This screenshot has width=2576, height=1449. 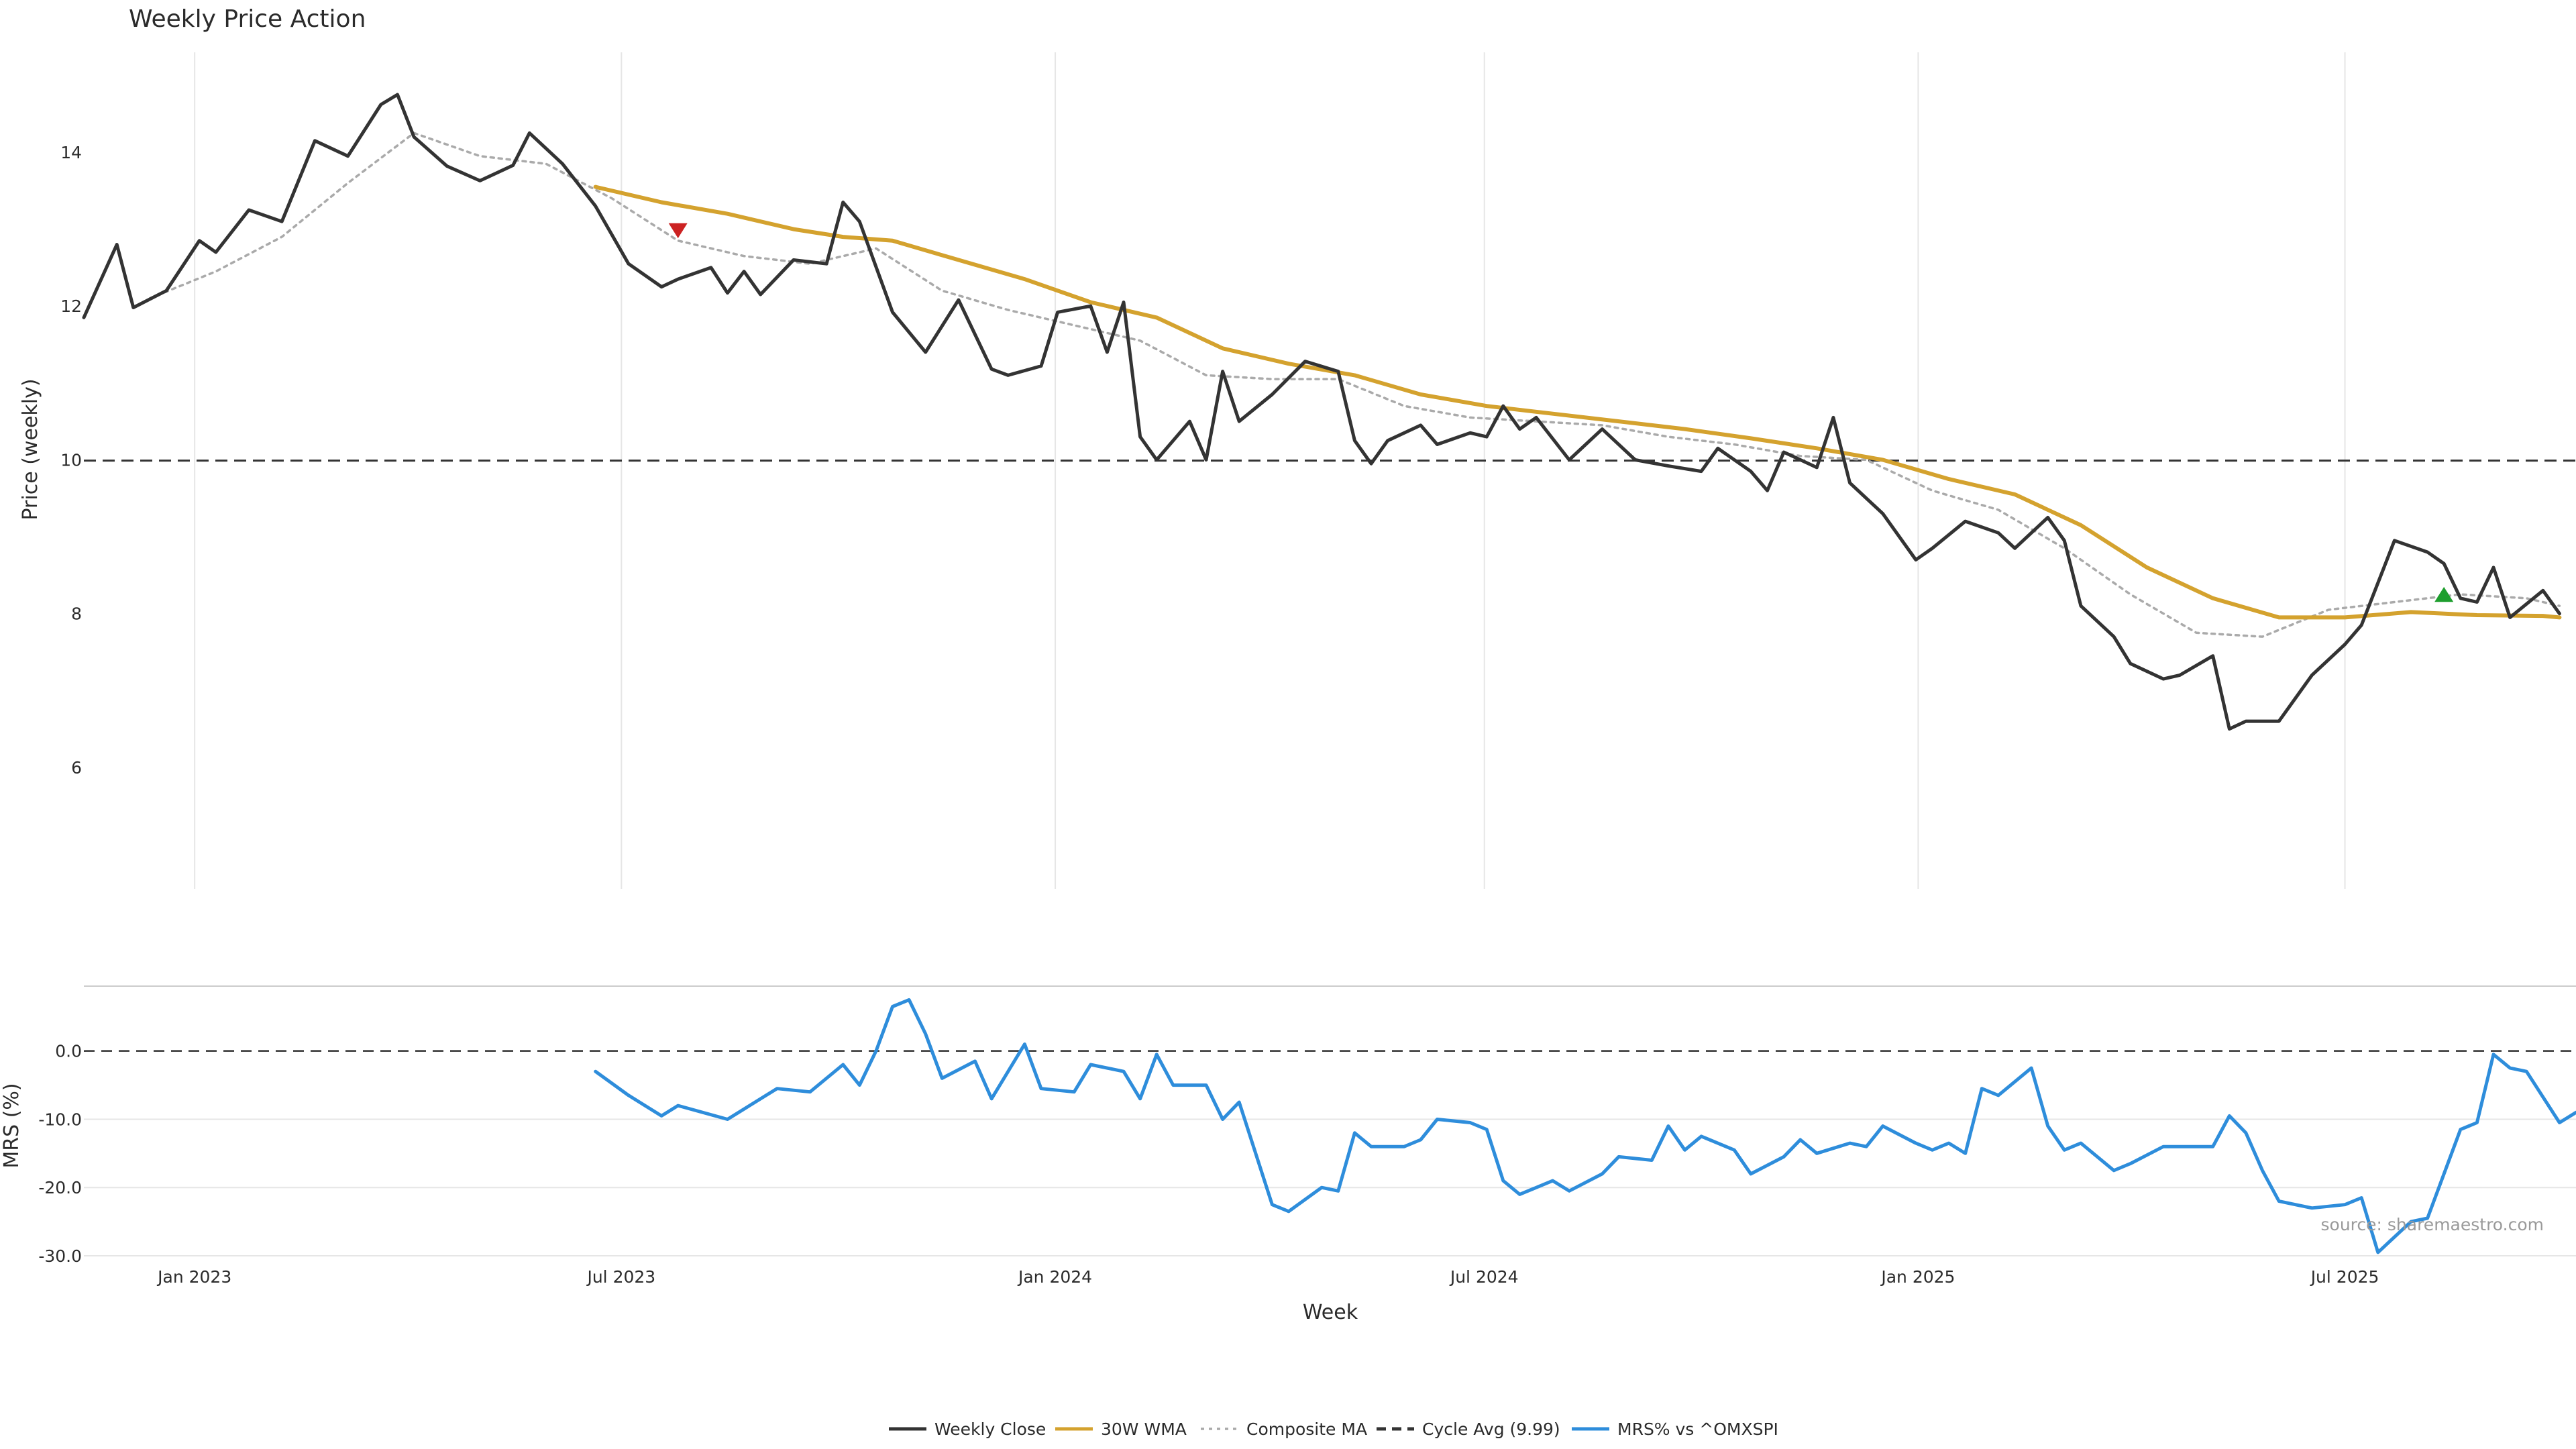 What do you see at coordinates (1330, 1312) in the screenshot?
I see `x-axis-label: Week` at bounding box center [1330, 1312].